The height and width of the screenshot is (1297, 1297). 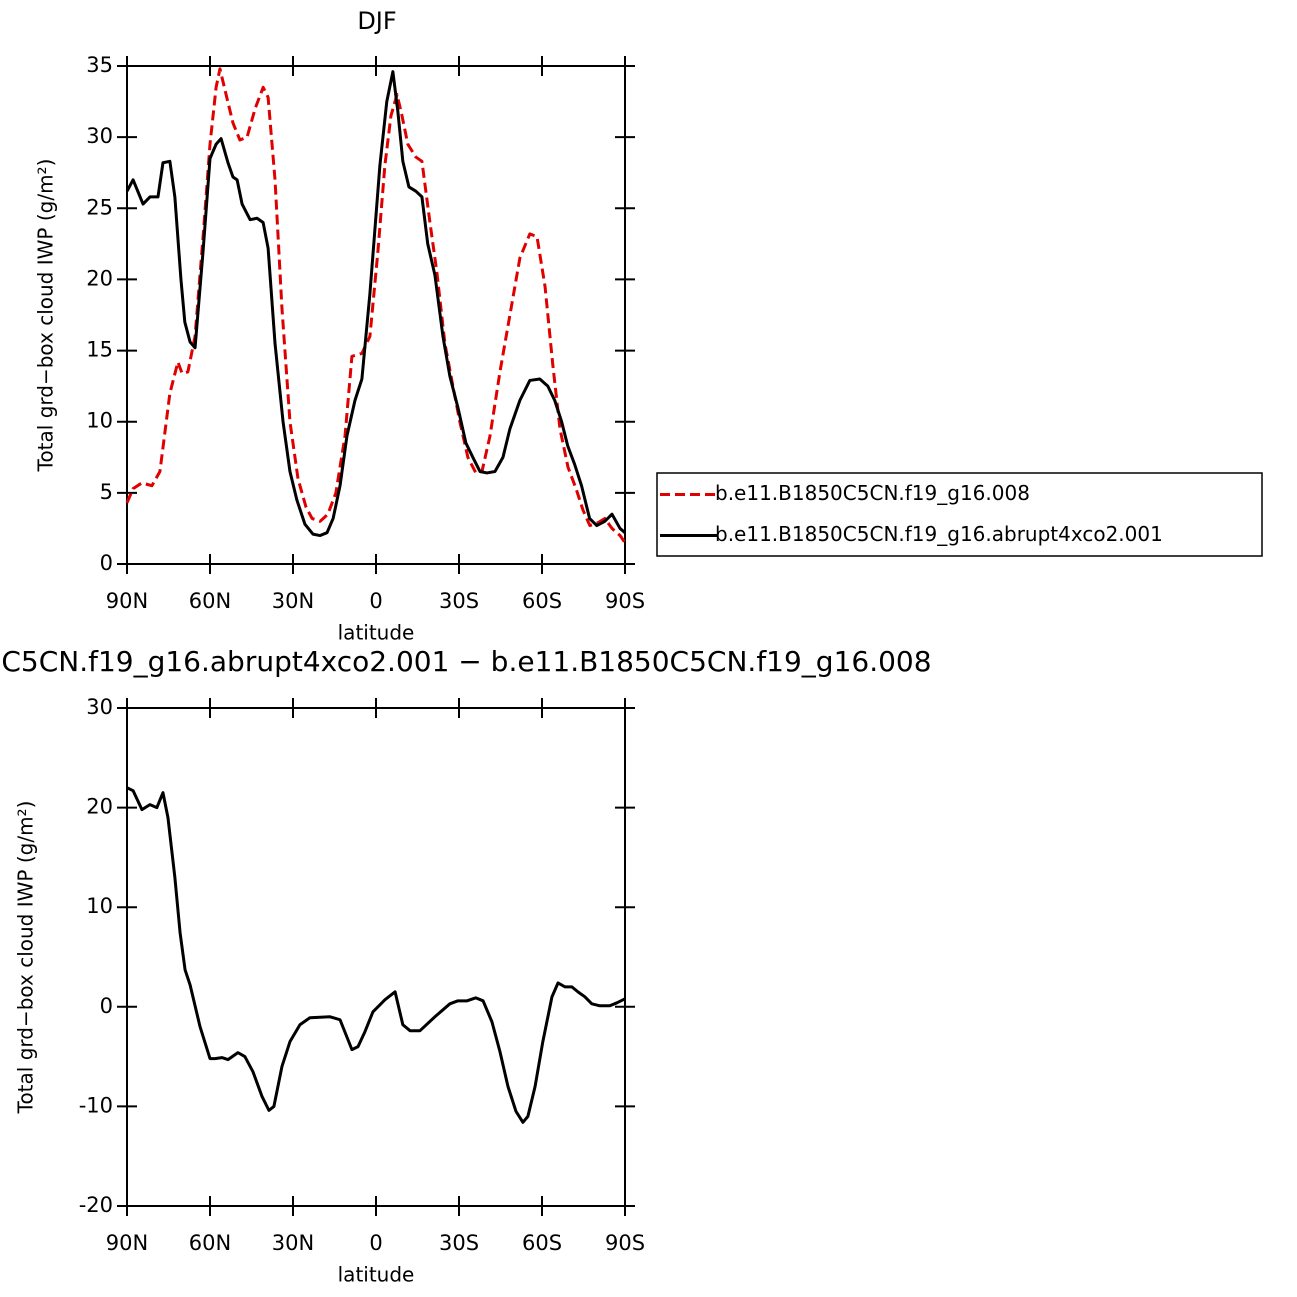 I want to click on y-tick-label: 25, so click(x=99, y=207).